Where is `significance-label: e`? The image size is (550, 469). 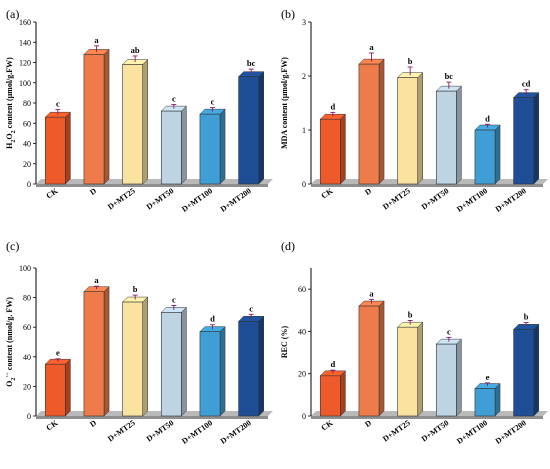
significance-label: e is located at coordinates (58, 353).